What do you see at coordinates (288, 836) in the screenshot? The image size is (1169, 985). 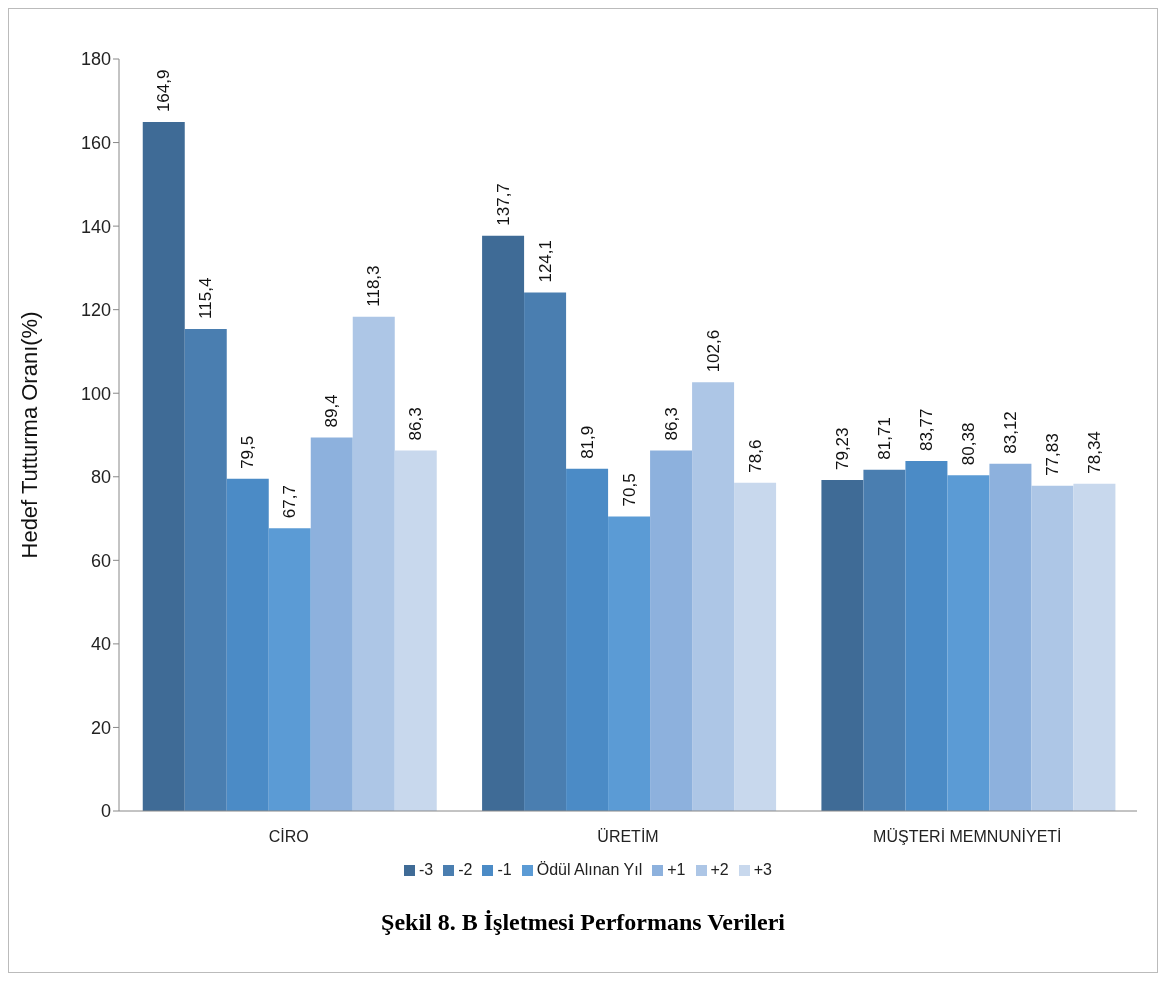 I see `x-tick-label: CİRO` at bounding box center [288, 836].